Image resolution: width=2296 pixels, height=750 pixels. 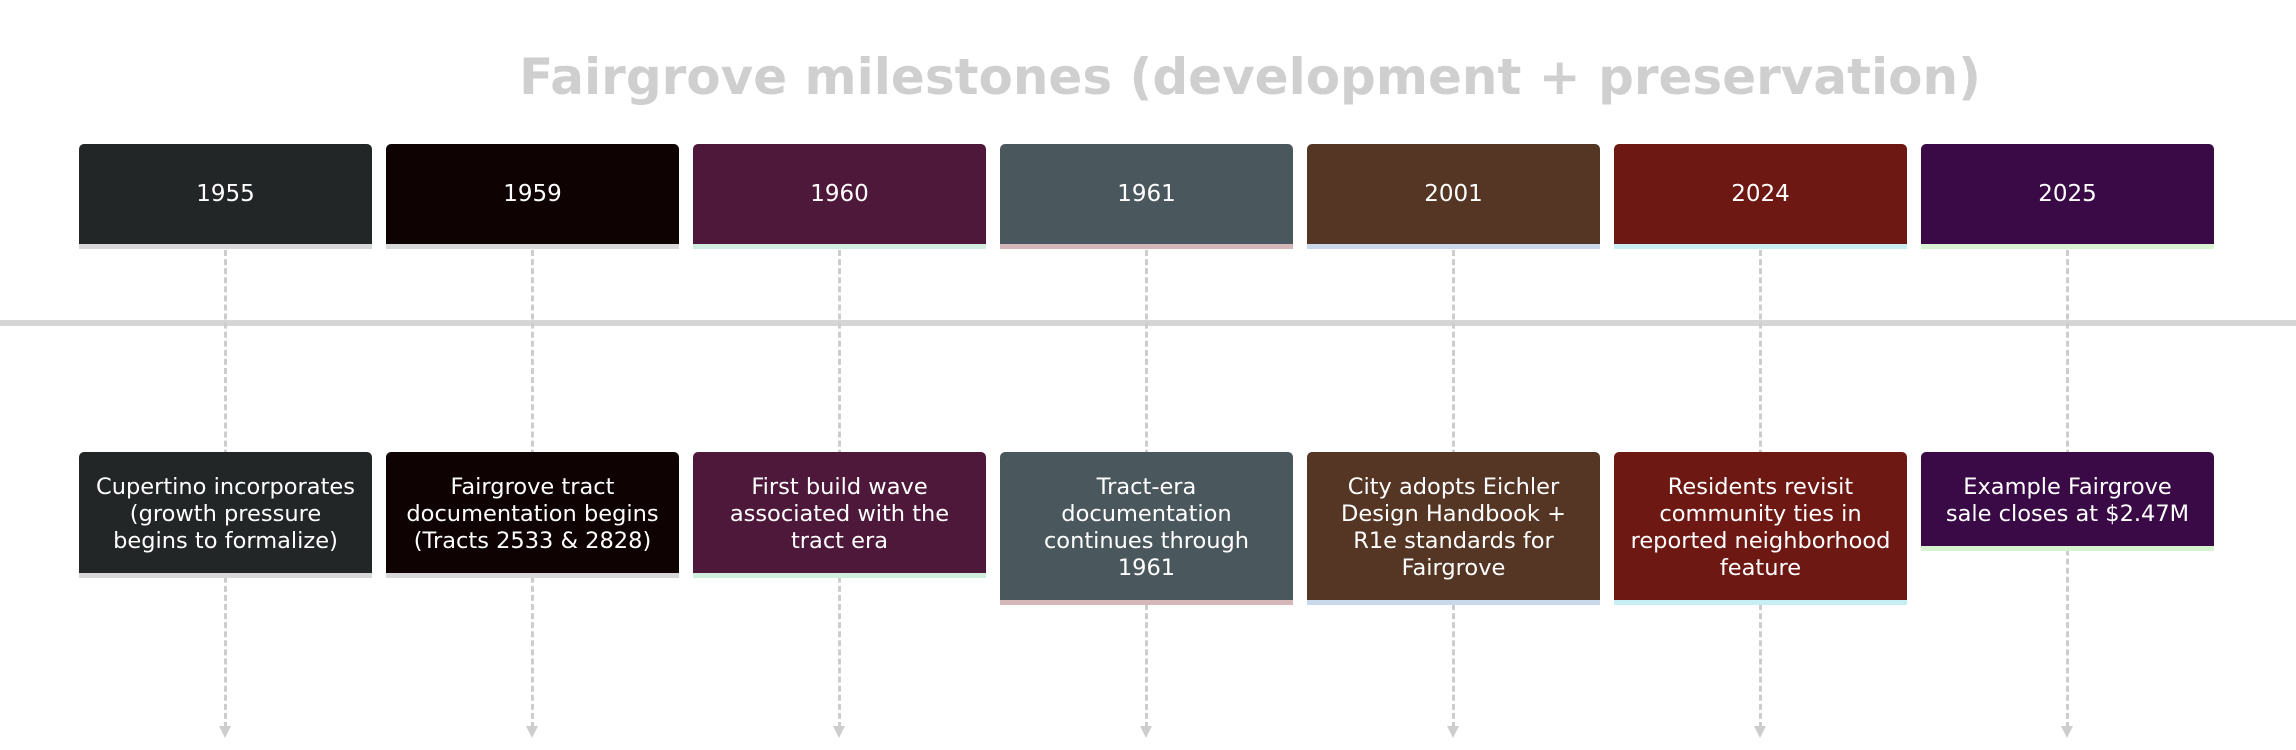 I want to click on period-box: 1960, so click(x=839, y=196).